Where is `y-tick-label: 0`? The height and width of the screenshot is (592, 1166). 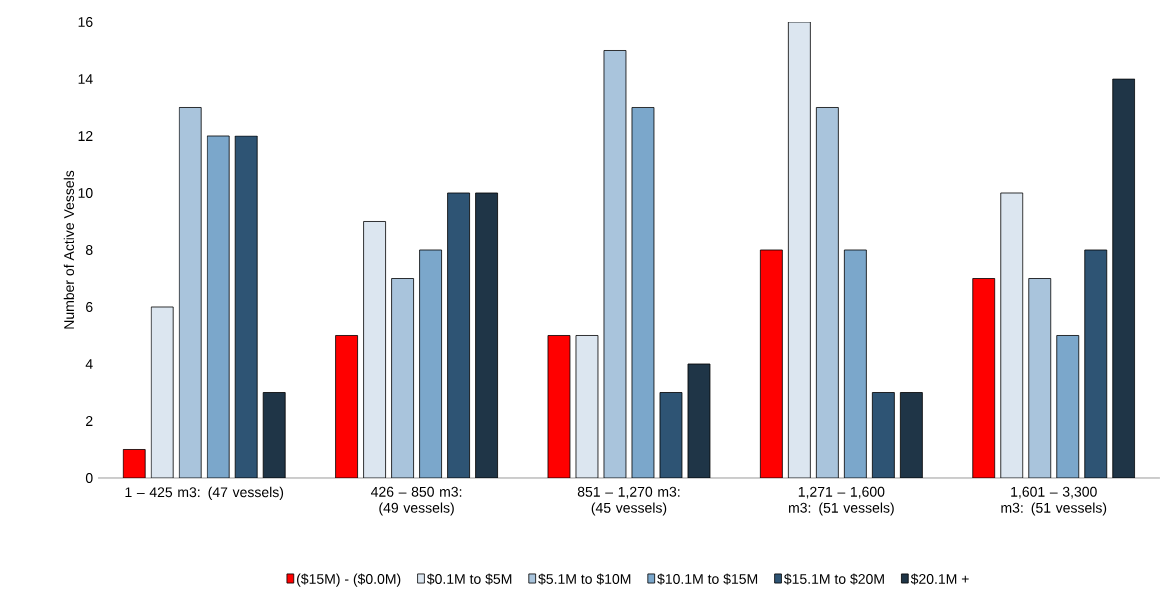 y-tick-label: 0 is located at coordinates (89, 478).